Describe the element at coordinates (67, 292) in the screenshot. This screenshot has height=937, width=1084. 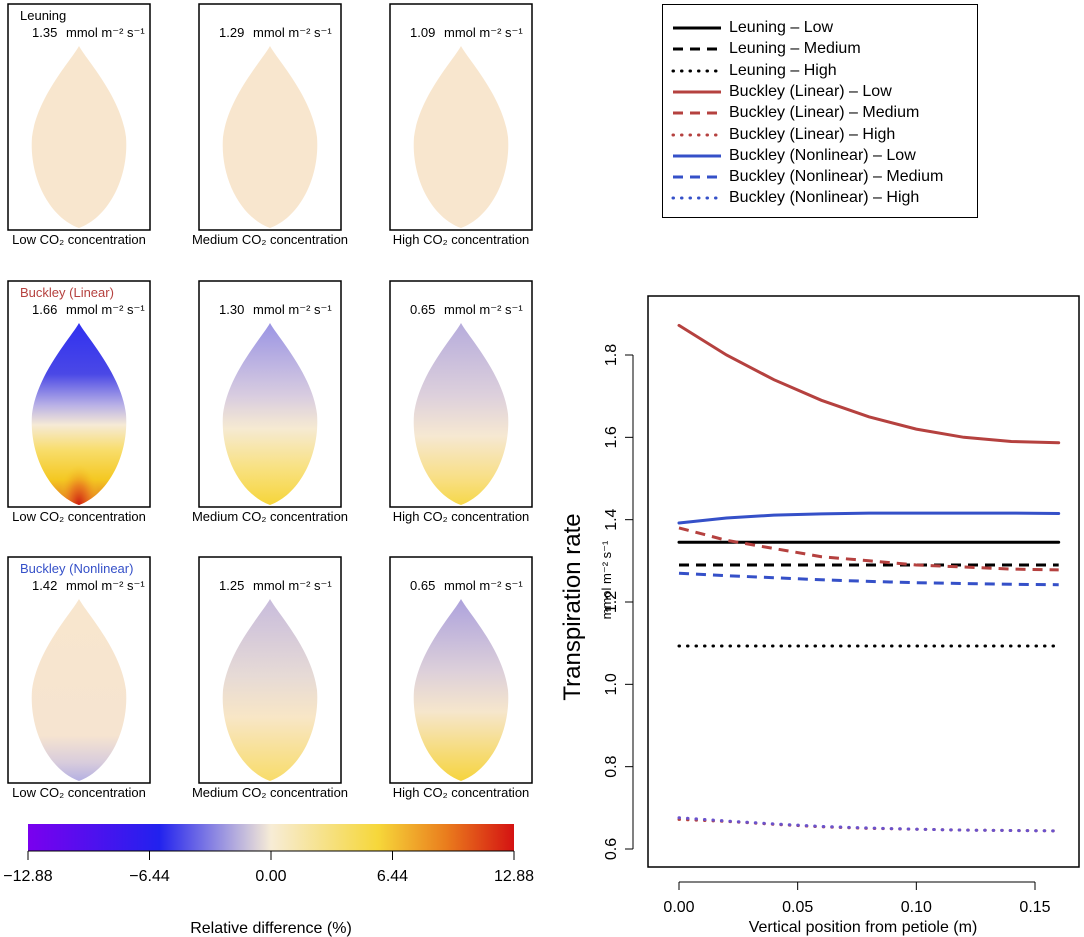
I see `panel-row-label: Buckley (Linear)` at that location.